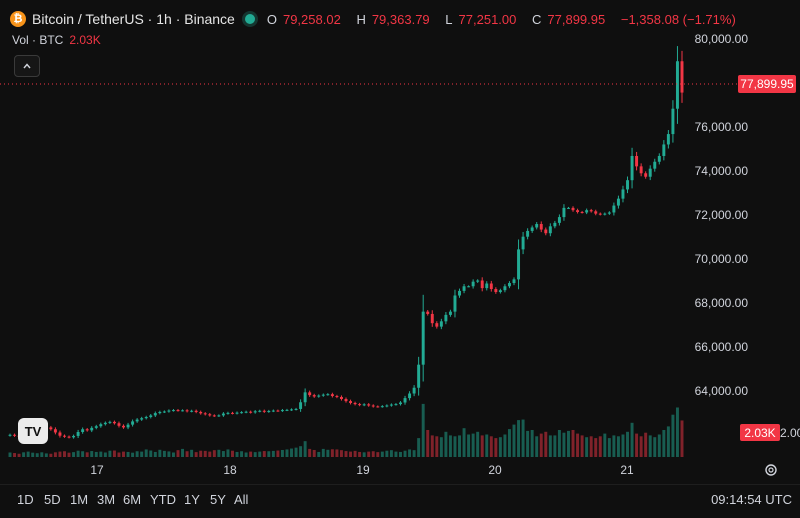 This screenshot has width=800, height=518. I want to click on gear-icon, so click(771, 470).